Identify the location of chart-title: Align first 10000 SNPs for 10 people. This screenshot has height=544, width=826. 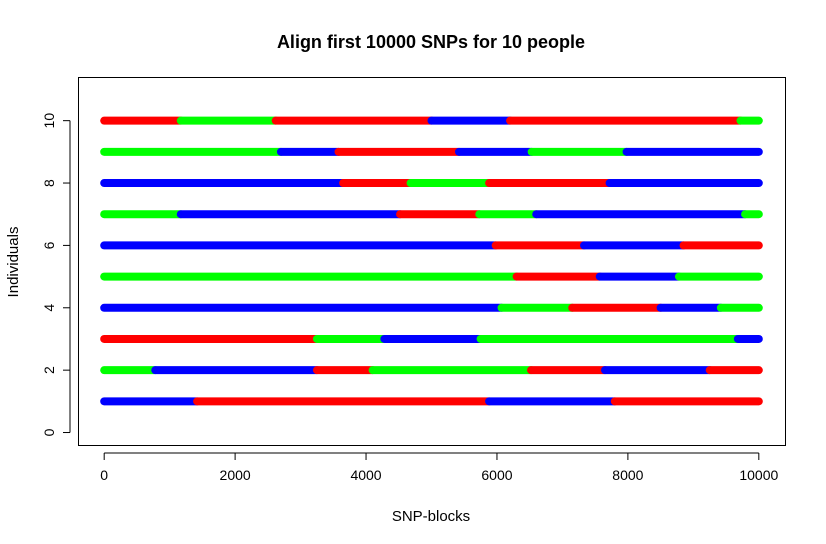
(431, 42).